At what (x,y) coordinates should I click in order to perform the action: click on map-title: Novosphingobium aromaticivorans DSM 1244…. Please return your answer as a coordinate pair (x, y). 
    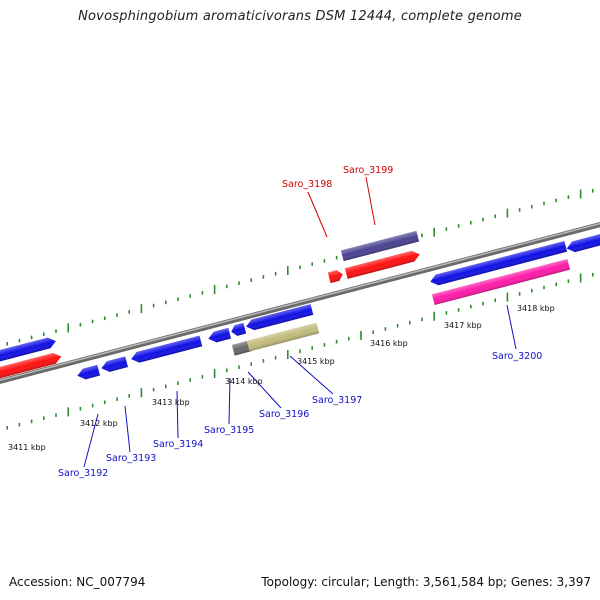
    Looking at the image, I should click on (300, 16).